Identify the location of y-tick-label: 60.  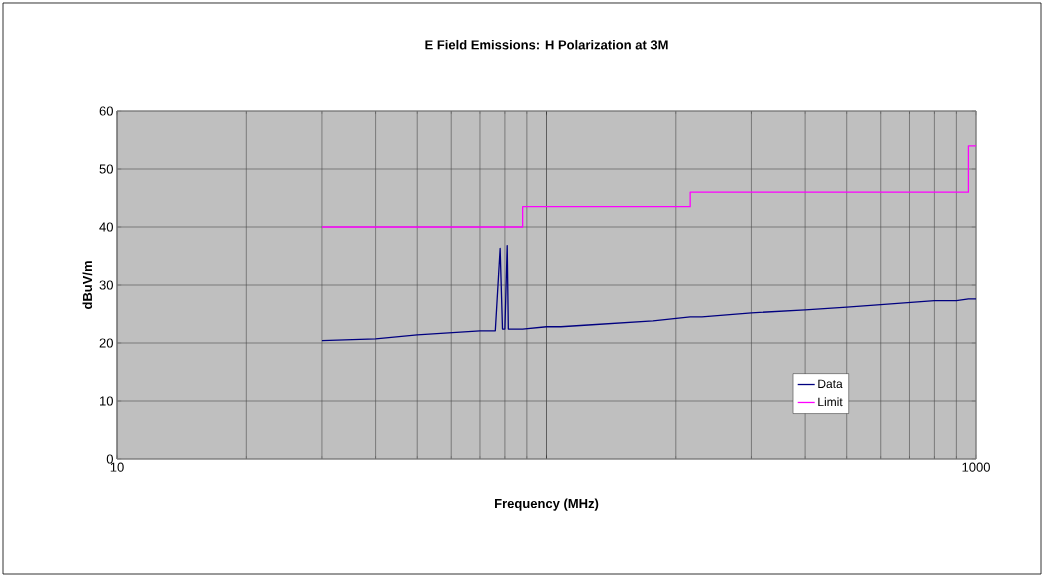
(106, 111).